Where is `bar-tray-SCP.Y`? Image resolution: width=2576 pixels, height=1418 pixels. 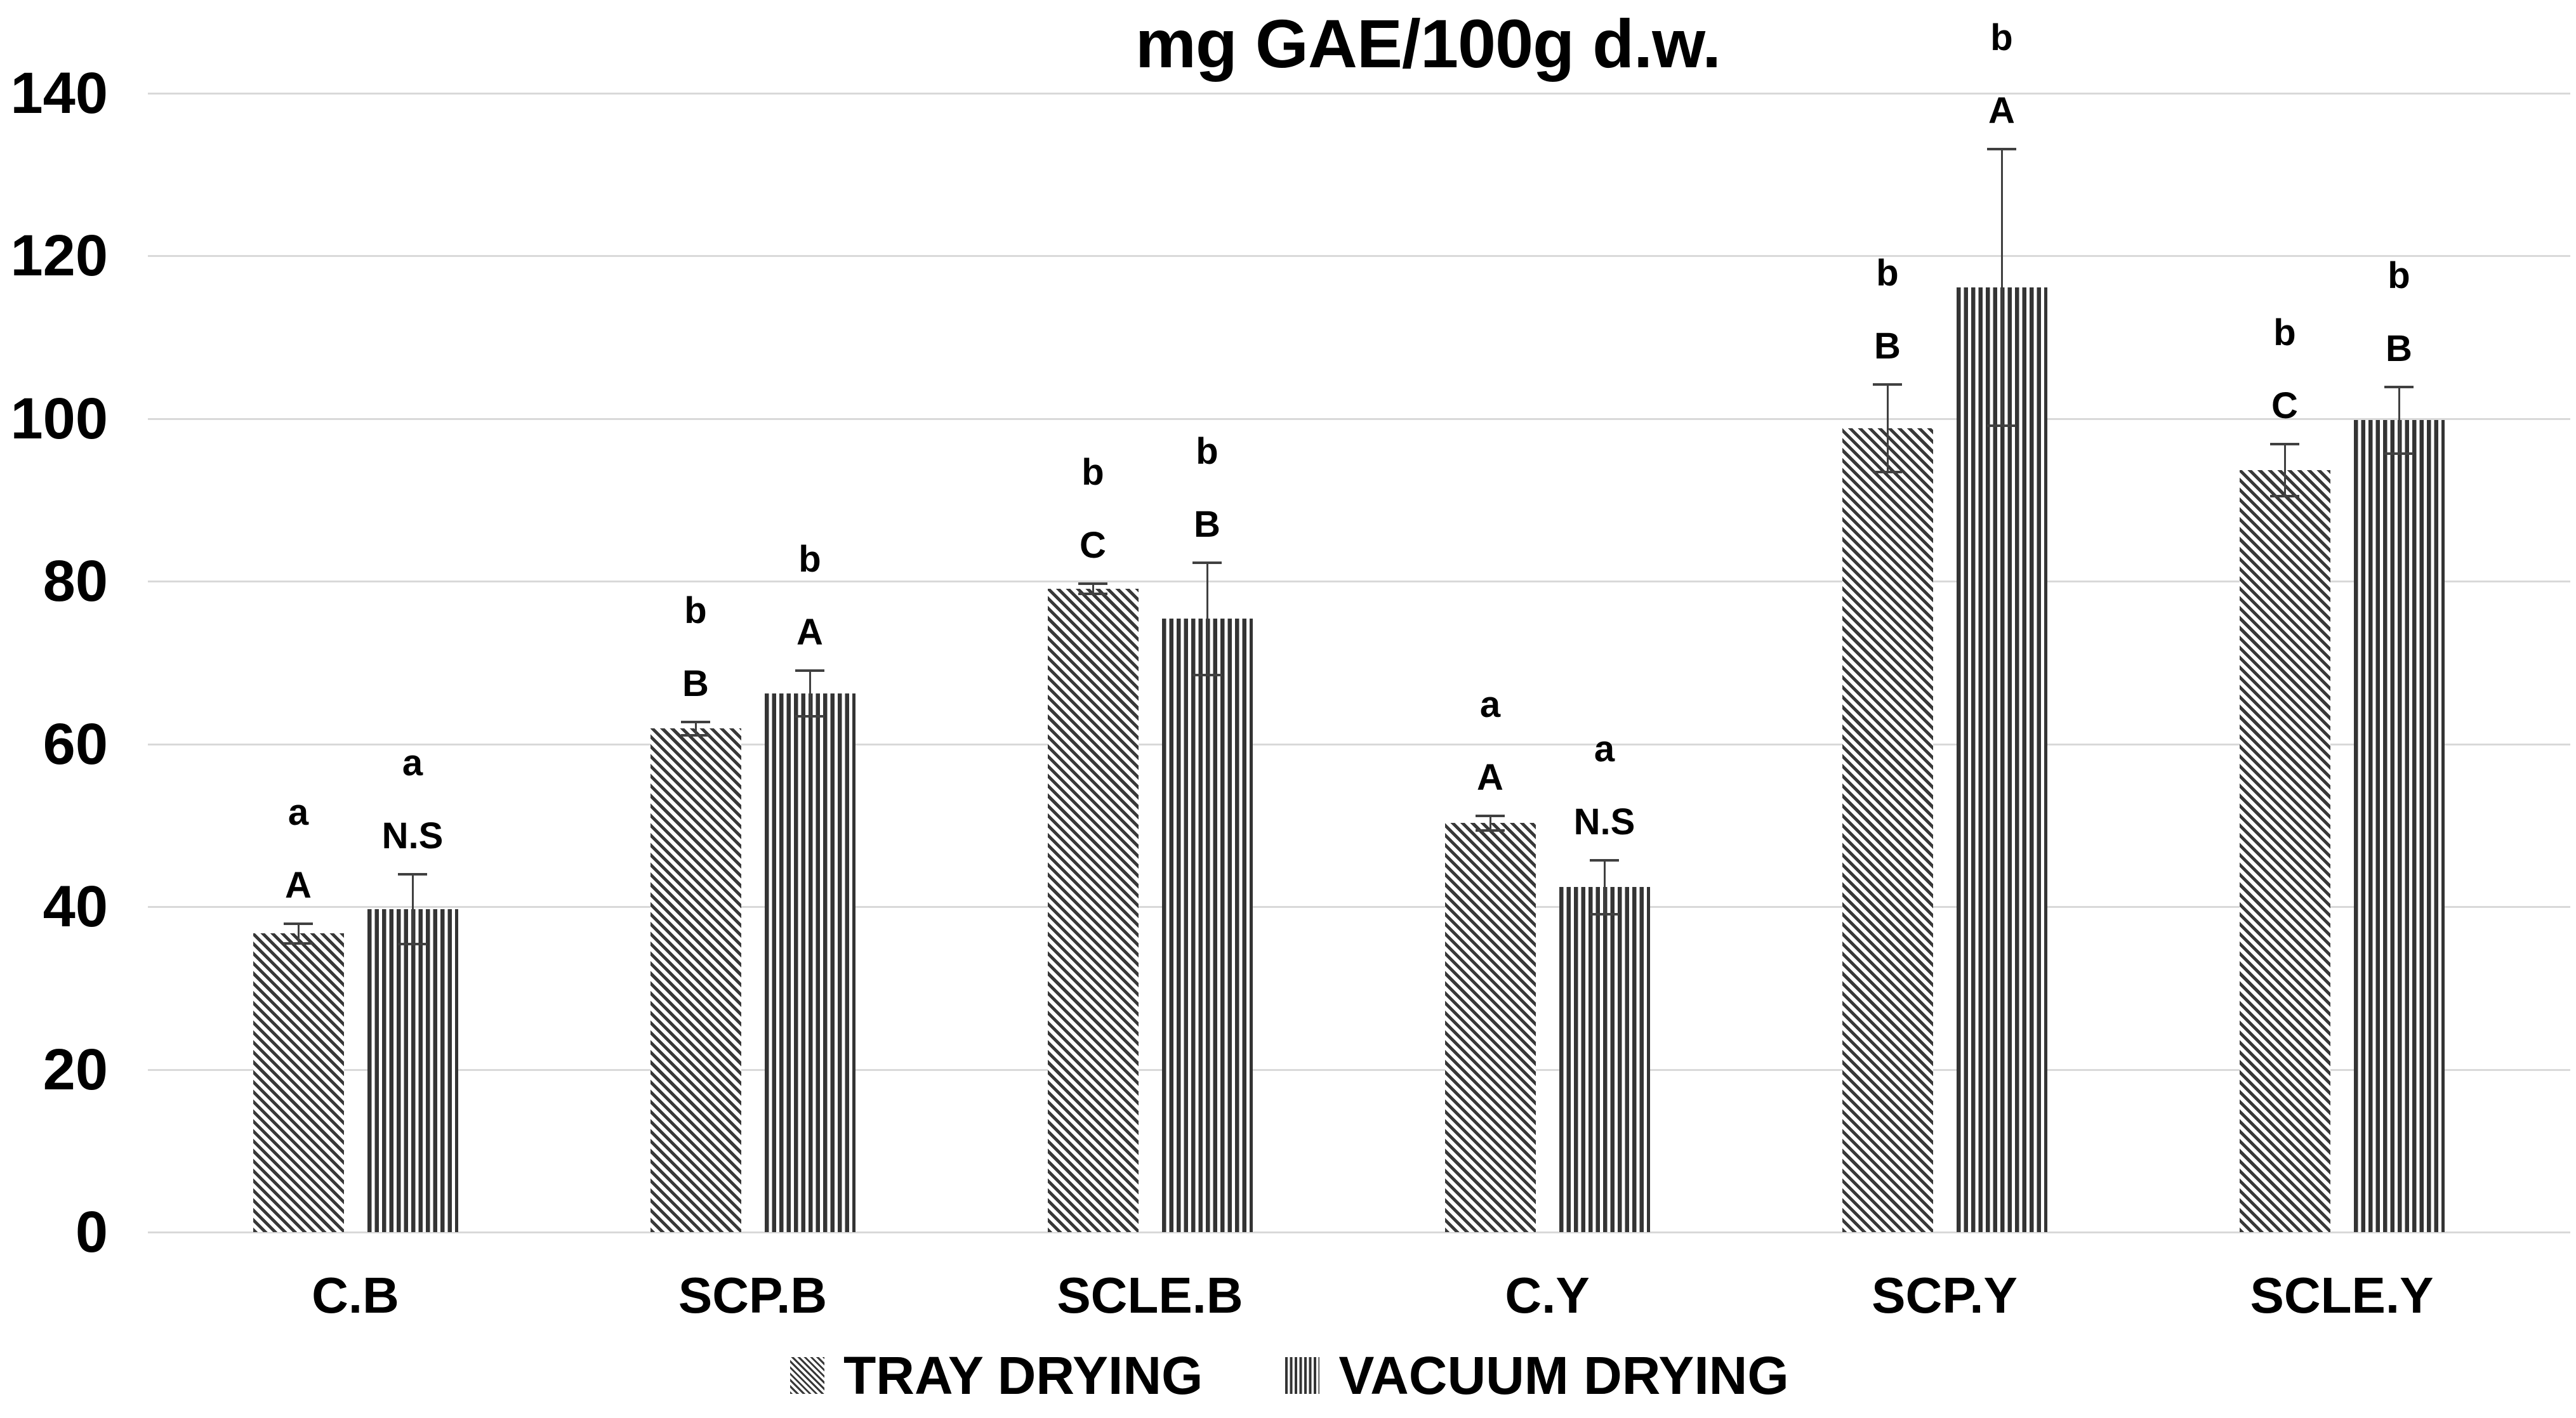
bar-tray-SCP.Y is located at coordinates (1888, 830).